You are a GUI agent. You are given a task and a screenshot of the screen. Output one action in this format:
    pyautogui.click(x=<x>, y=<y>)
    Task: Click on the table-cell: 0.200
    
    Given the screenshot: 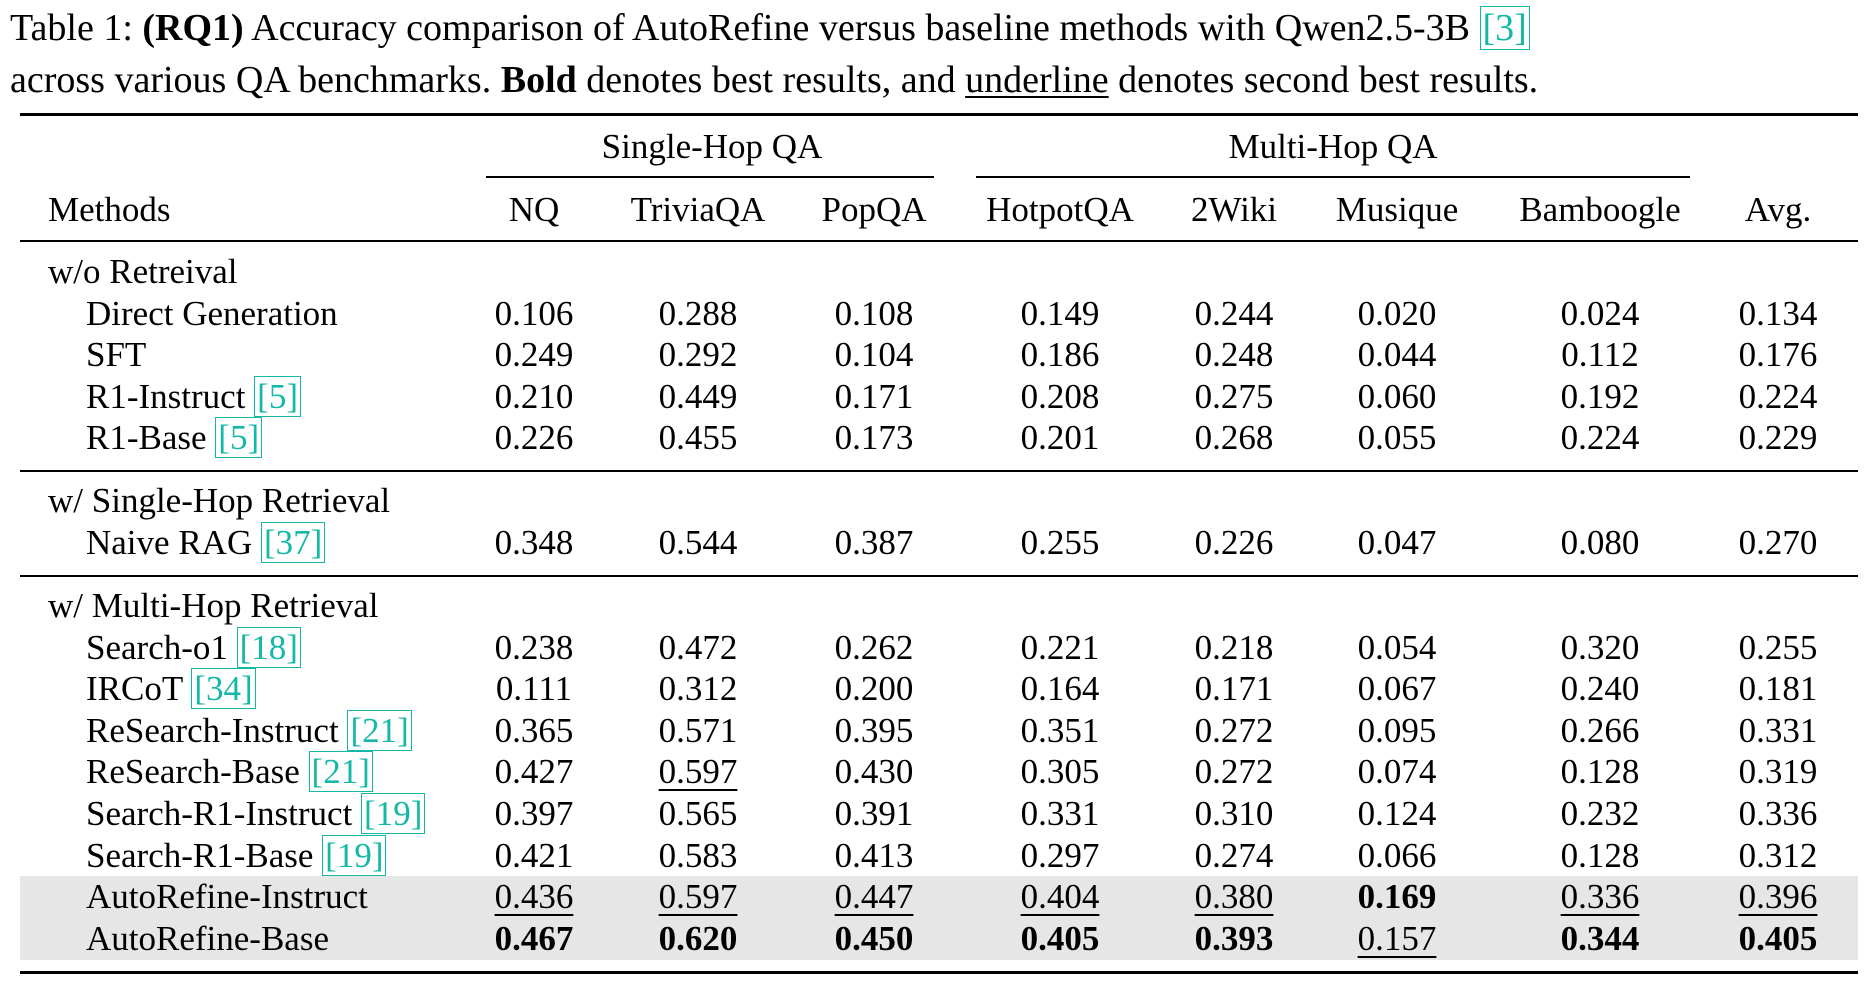 What is the action you would take?
    pyautogui.click(x=874, y=689)
    